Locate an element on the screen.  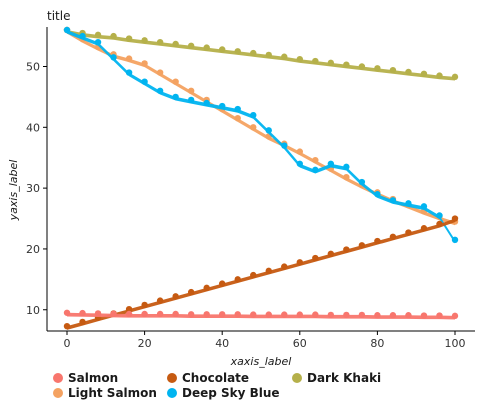
legend-marker-salmon is located at coordinates (58, 378).